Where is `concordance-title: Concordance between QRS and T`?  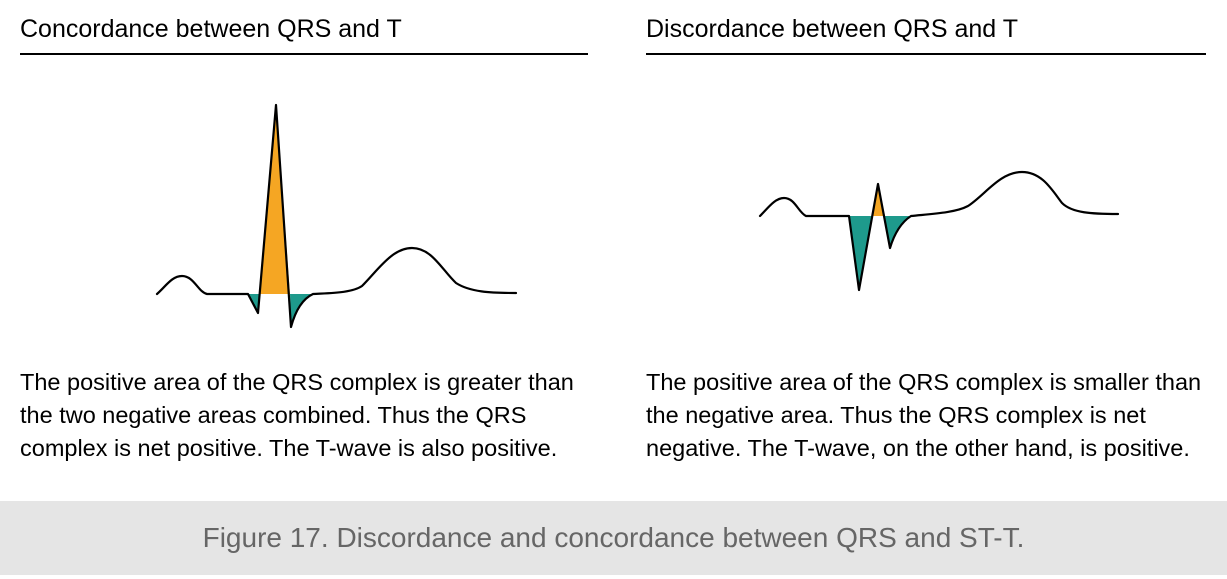
concordance-title: Concordance between QRS and T is located at coordinates (304, 34).